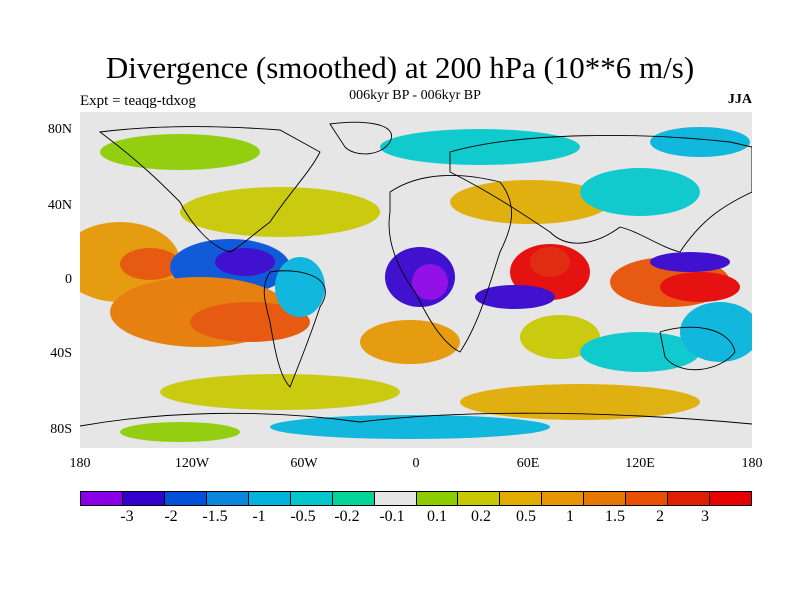  Describe the element at coordinates (59, 205) in the screenshot. I see `lat-tick-label: 40N` at that location.